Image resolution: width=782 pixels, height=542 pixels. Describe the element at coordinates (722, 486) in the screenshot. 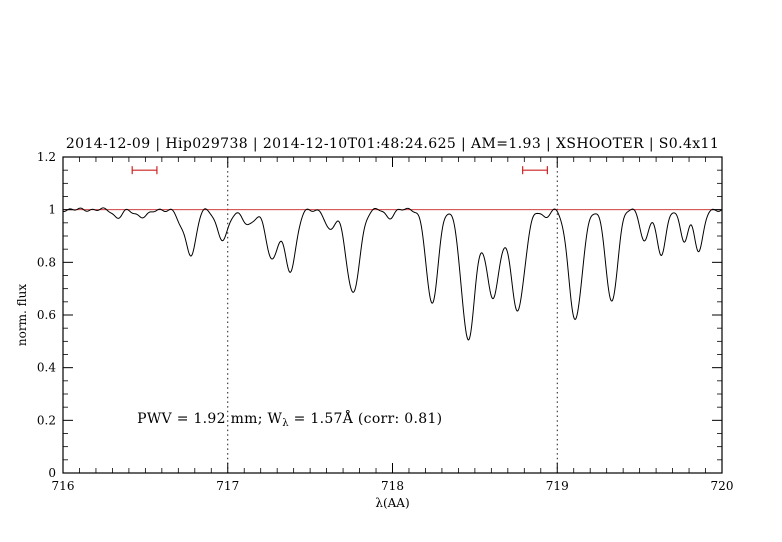

I see `x-tick-label: 720` at that location.